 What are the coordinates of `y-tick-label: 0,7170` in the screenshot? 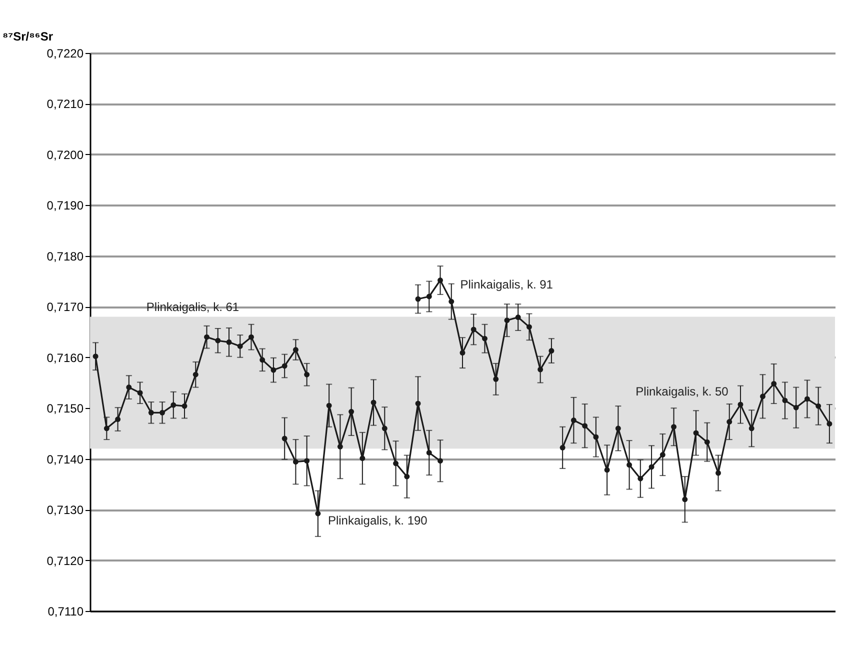 It's located at (65, 307).